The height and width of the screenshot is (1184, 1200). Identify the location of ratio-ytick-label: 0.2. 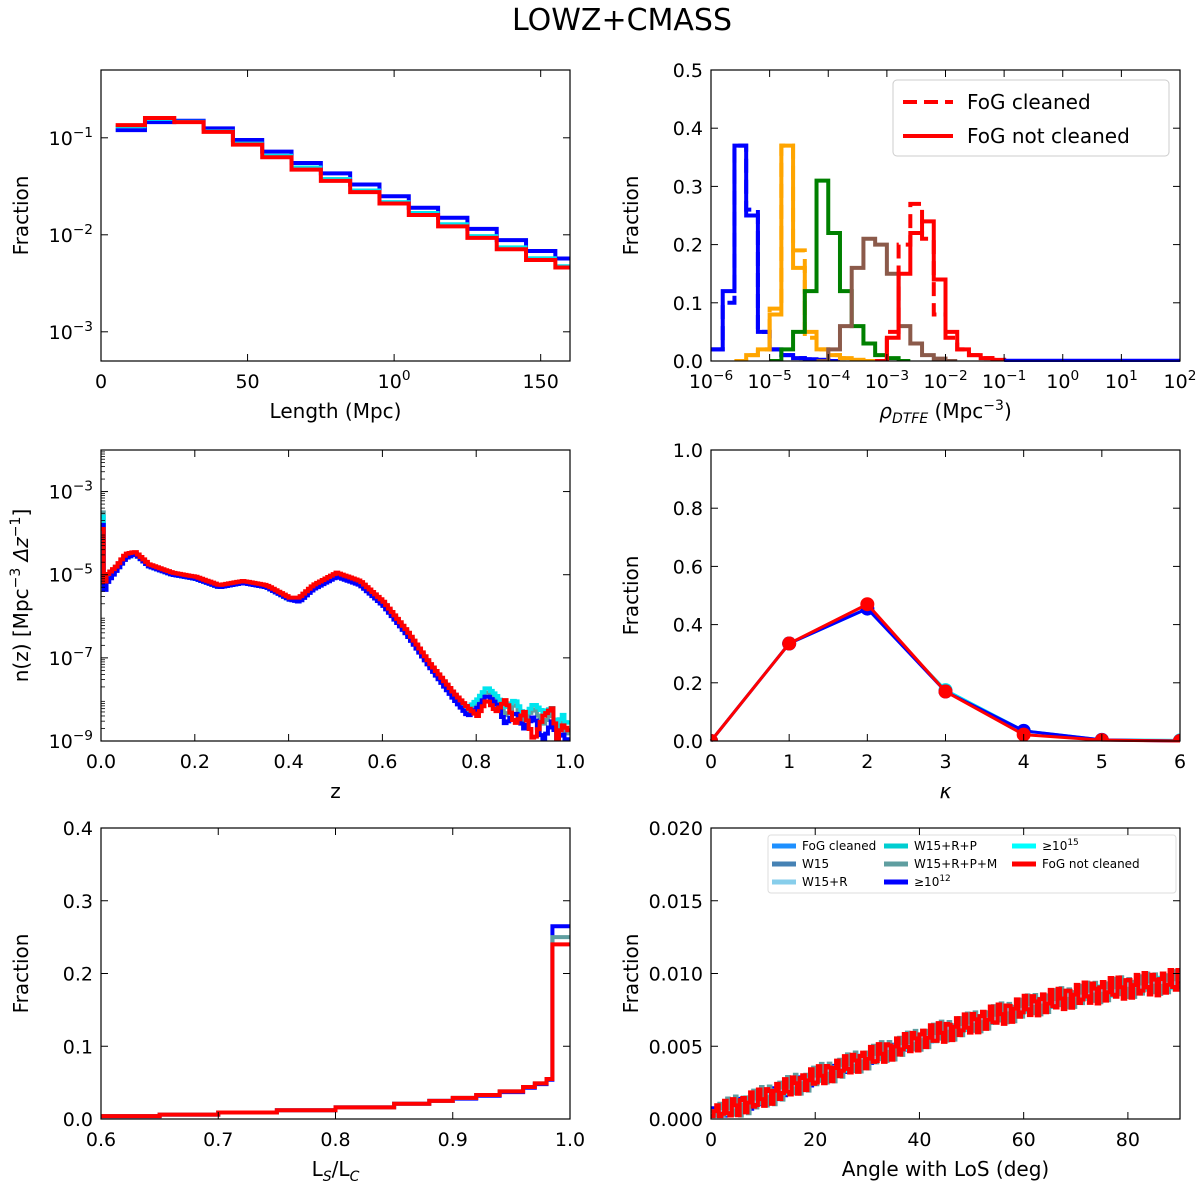
(78, 975).